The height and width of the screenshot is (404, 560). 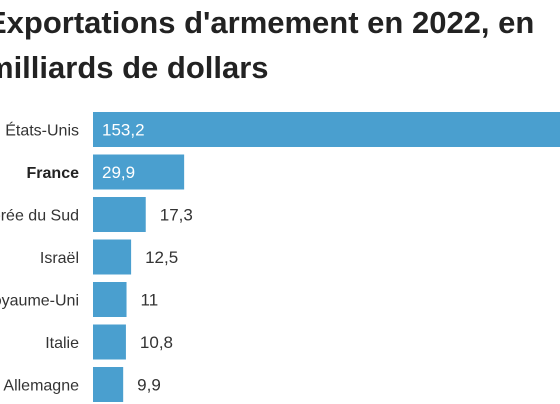 What do you see at coordinates (156, 342) in the screenshot?
I see `value-label-italie: 10,8` at bounding box center [156, 342].